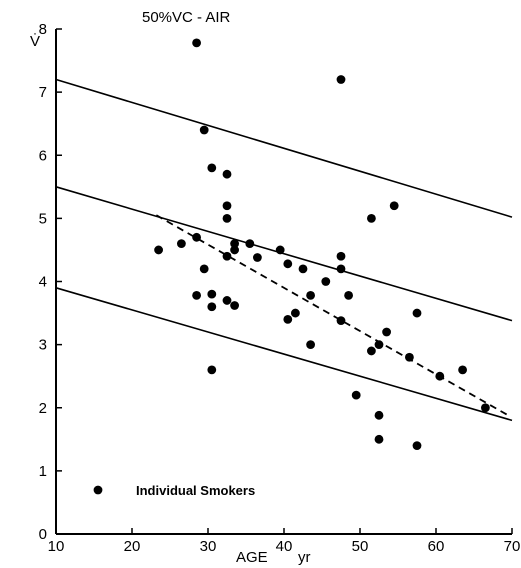 This screenshot has width=521, height=568. Describe the element at coordinates (132, 546) in the screenshot. I see `x-tick-label: 20` at that location.